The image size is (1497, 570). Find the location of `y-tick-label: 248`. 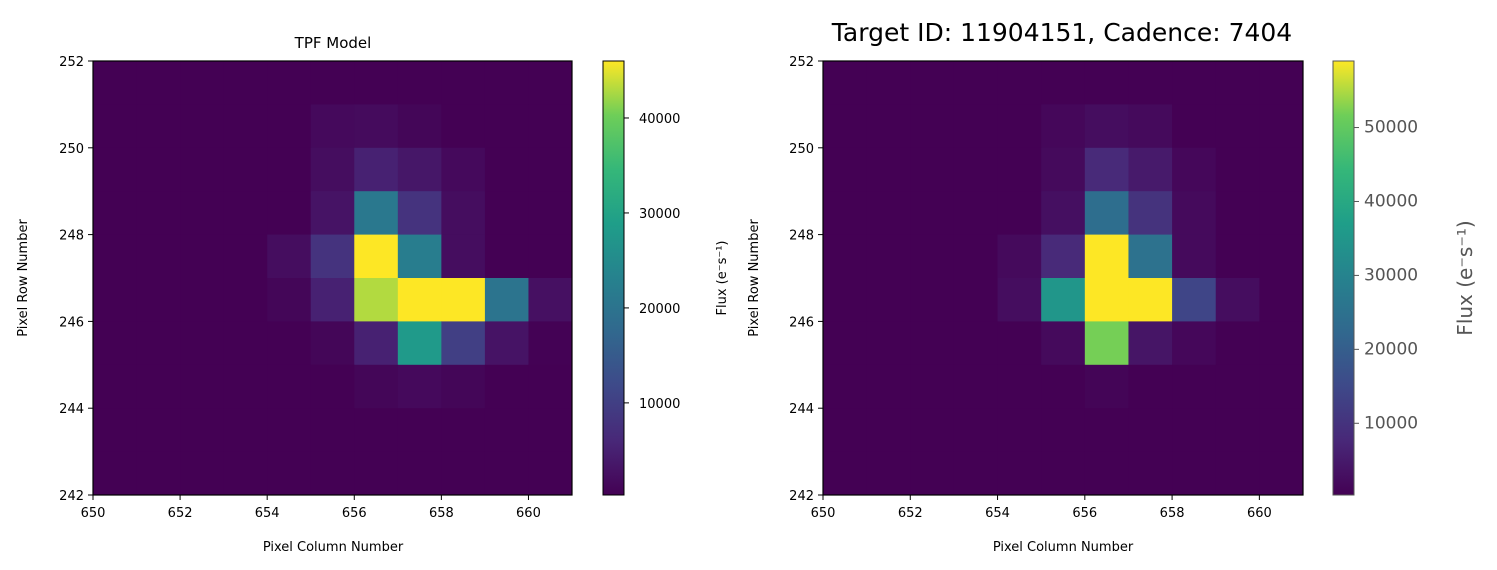

y-tick-label: 248 is located at coordinates (71, 236).